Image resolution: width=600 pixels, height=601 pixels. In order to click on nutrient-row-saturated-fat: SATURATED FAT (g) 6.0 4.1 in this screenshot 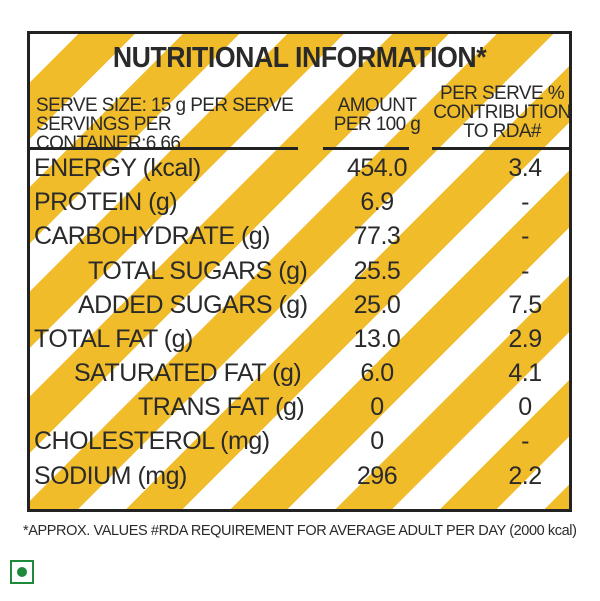, I will do `click(299, 373)`.